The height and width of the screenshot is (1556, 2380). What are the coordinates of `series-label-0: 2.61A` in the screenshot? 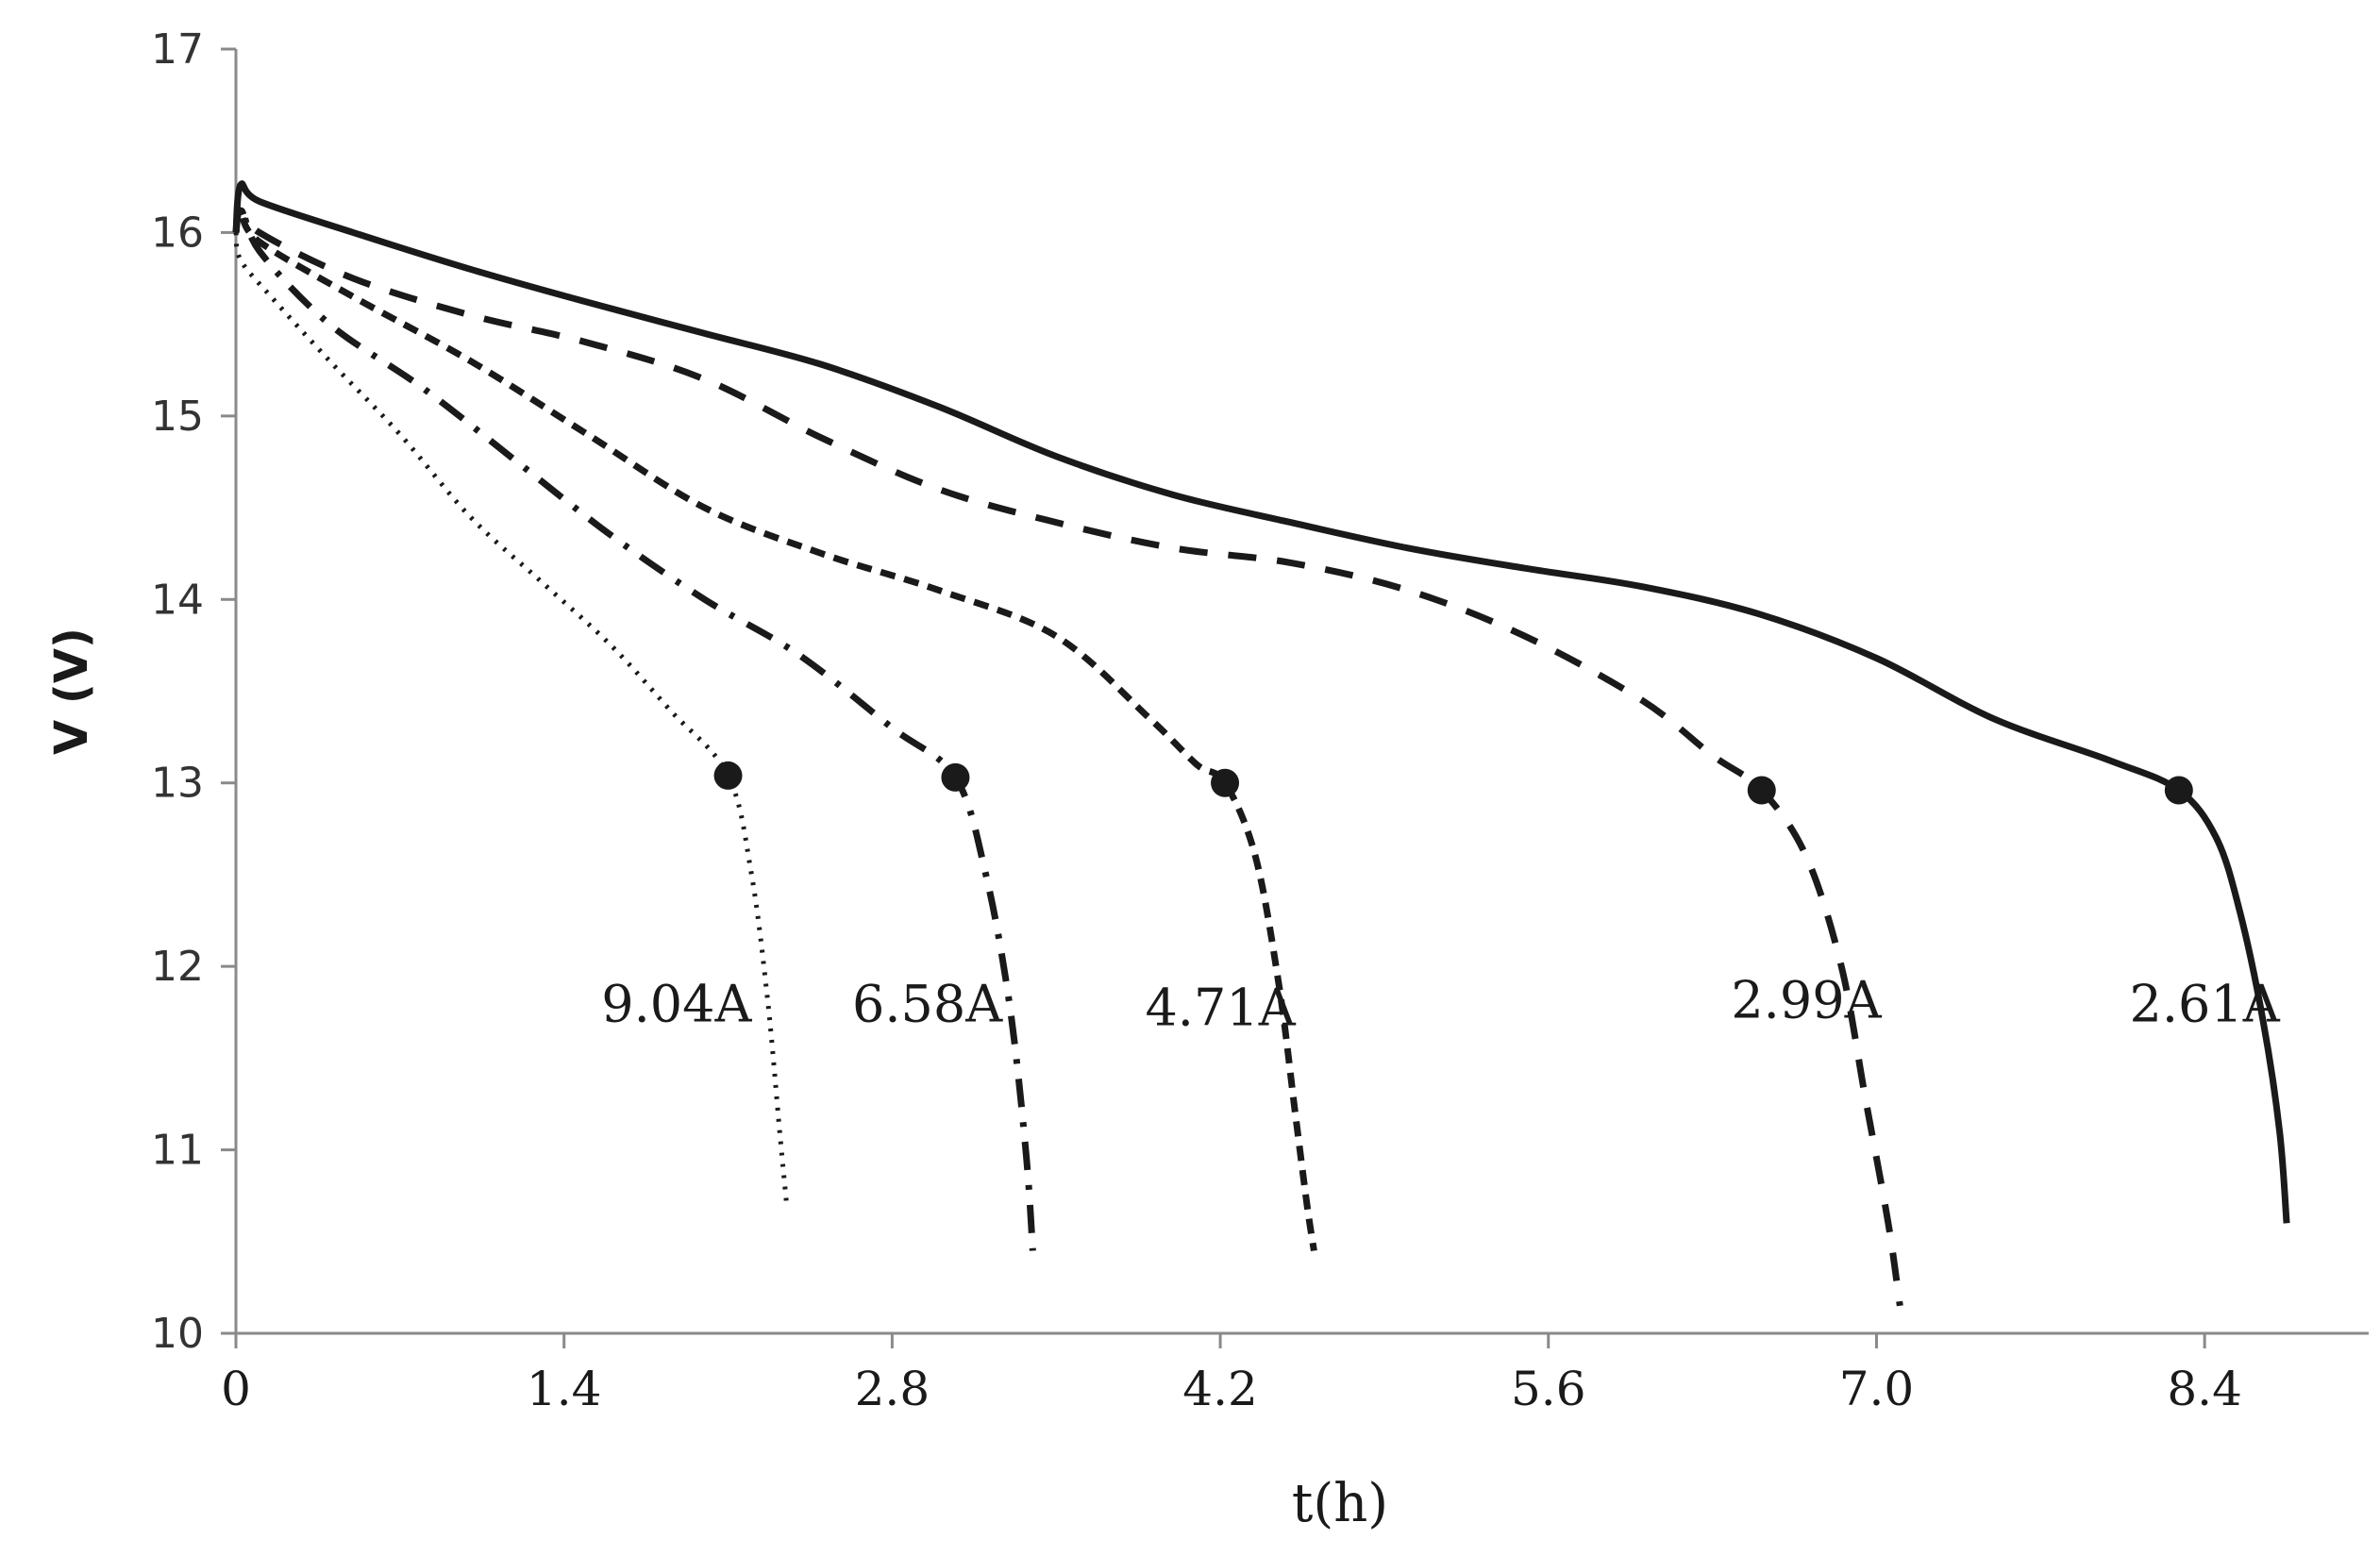 It's located at (2205, 1003).